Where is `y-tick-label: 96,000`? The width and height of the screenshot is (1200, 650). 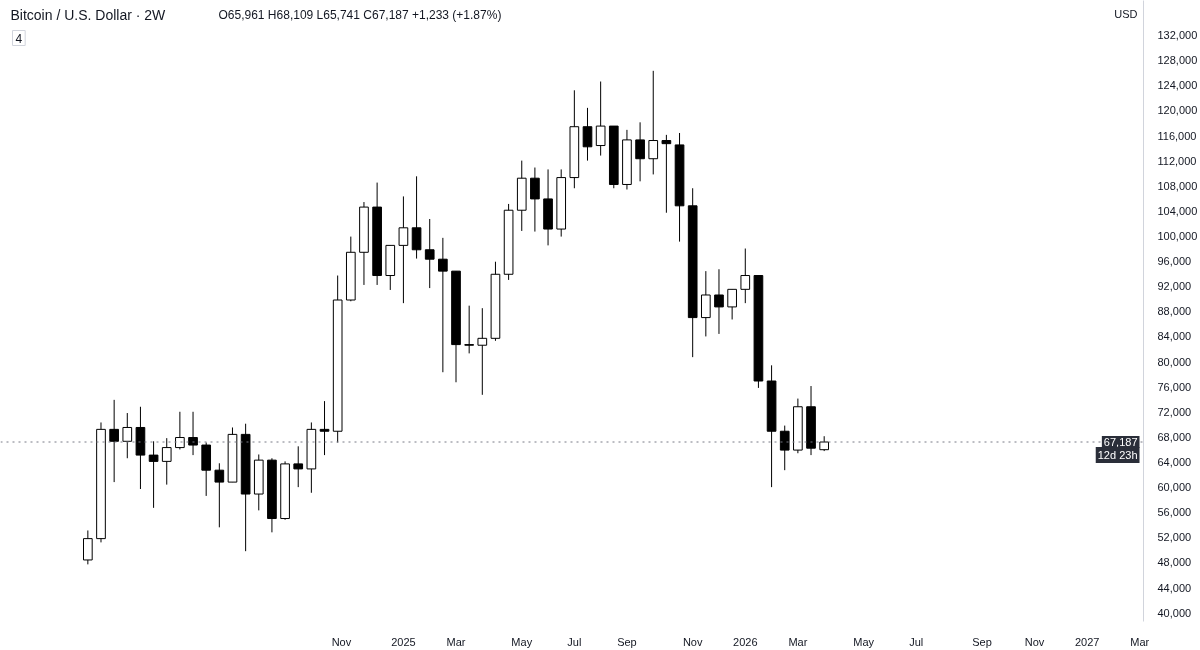
y-tick-label: 96,000 is located at coordinates (1174, 261).